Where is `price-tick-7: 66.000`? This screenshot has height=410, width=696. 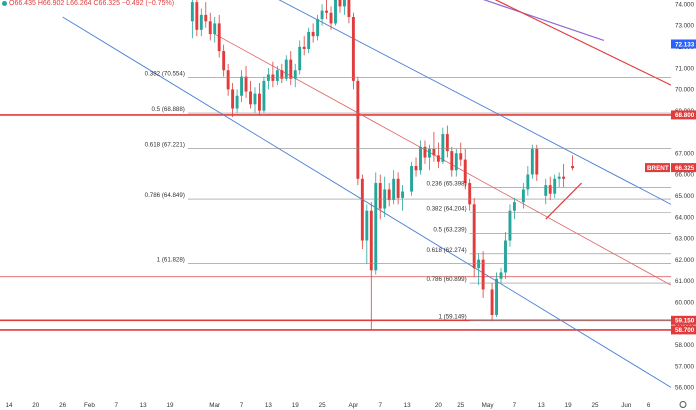
price-tick-7: 66.000 is located at coordinates (684, 175).